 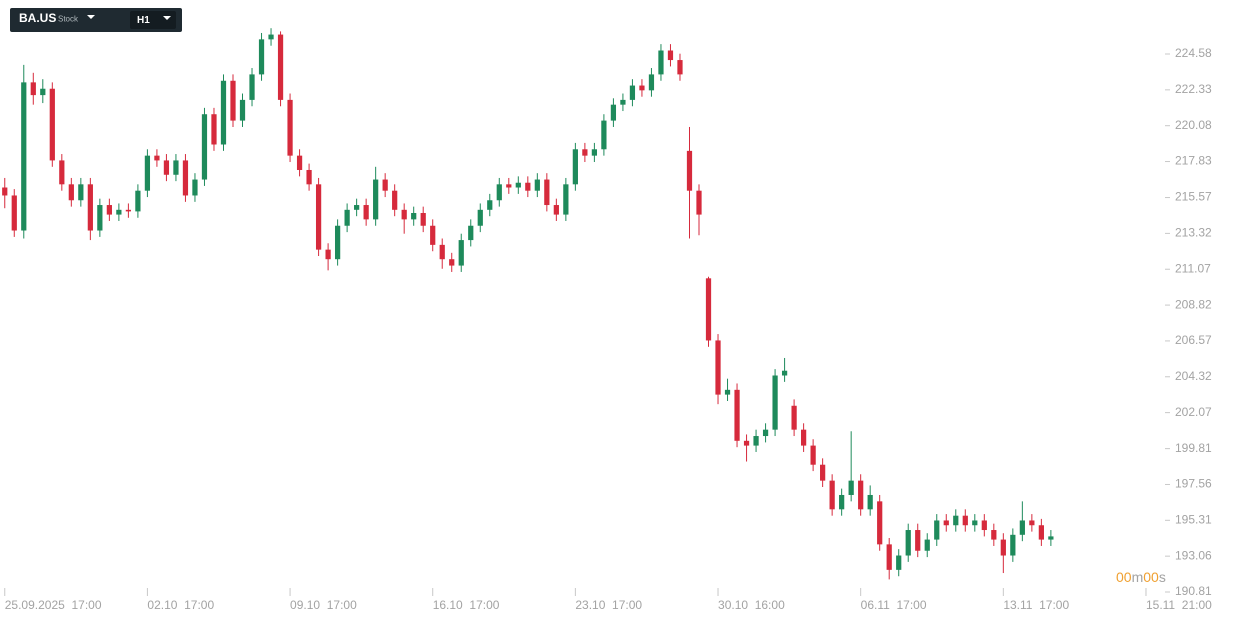 I want to click on y-tick-label: 206.57, so click(x=1193, y=340).